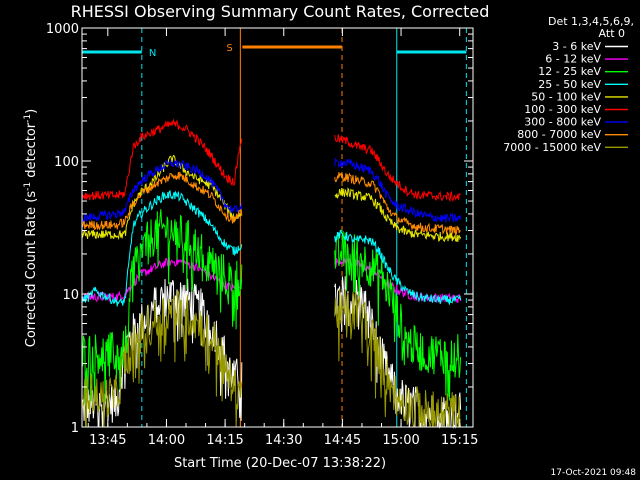  Describe the element at coordinates (31, 228) in the screenshot. I see `y-axis-label: Corrected Count Rate (s-1 detector-1)` at that location.